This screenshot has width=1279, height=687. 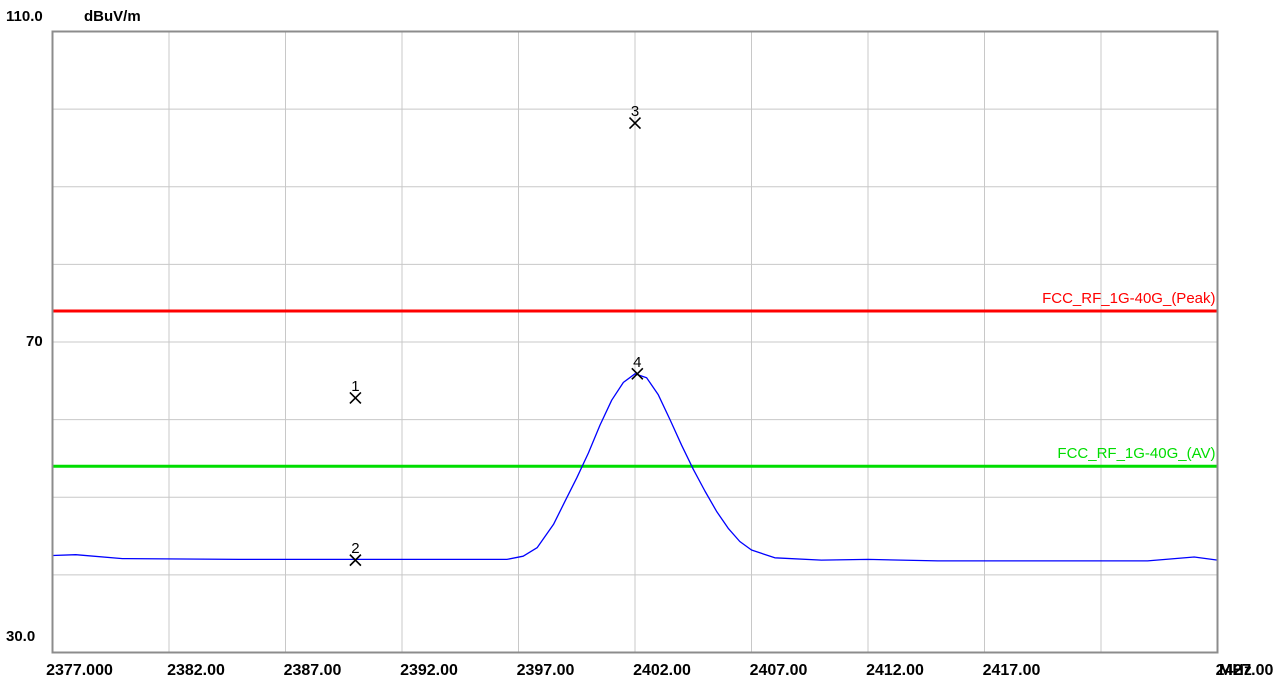 I want to click on x-tick-label: 2397.00, so click(x=546, y=670).